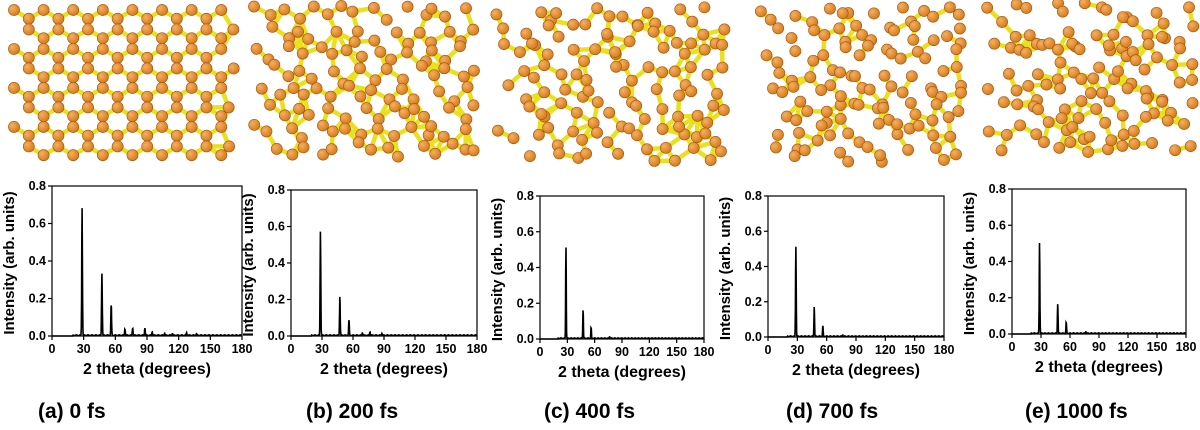 Image resolution: width=1200 pixels, height=430 pixels. Describe the element at coordinates (72, 411) in the screenshot. I see `panel-caption: (a) 0 fs` at that location.